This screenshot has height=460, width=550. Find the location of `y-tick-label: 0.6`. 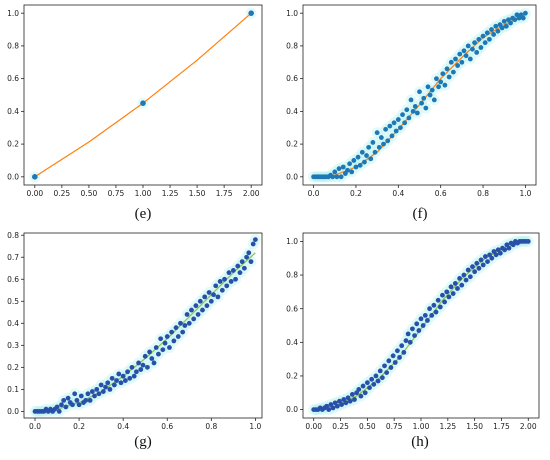

y-tick-label: 0.6 is located at coordinates (13, 78).